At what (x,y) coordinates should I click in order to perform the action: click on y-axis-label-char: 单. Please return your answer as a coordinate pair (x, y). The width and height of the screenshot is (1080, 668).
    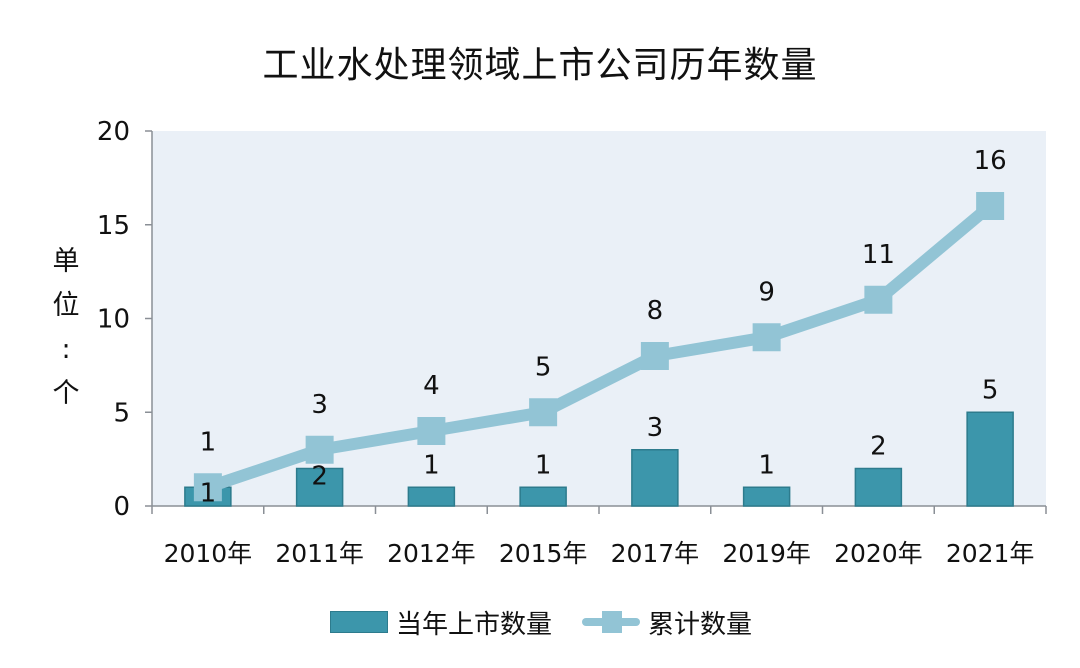
    Looking at the image, I should click on (66, 261).